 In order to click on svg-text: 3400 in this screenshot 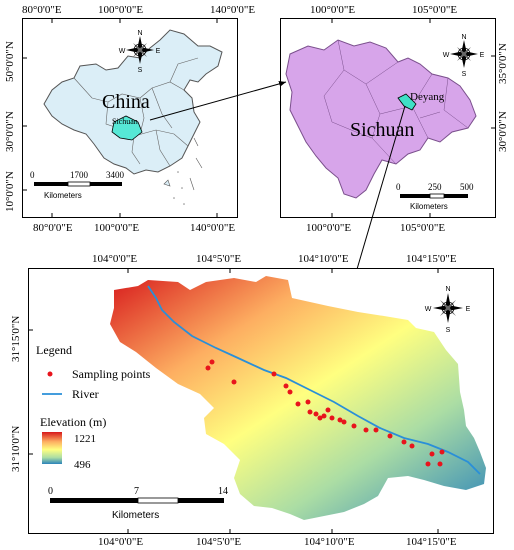, I will do `click(115, 175)`.